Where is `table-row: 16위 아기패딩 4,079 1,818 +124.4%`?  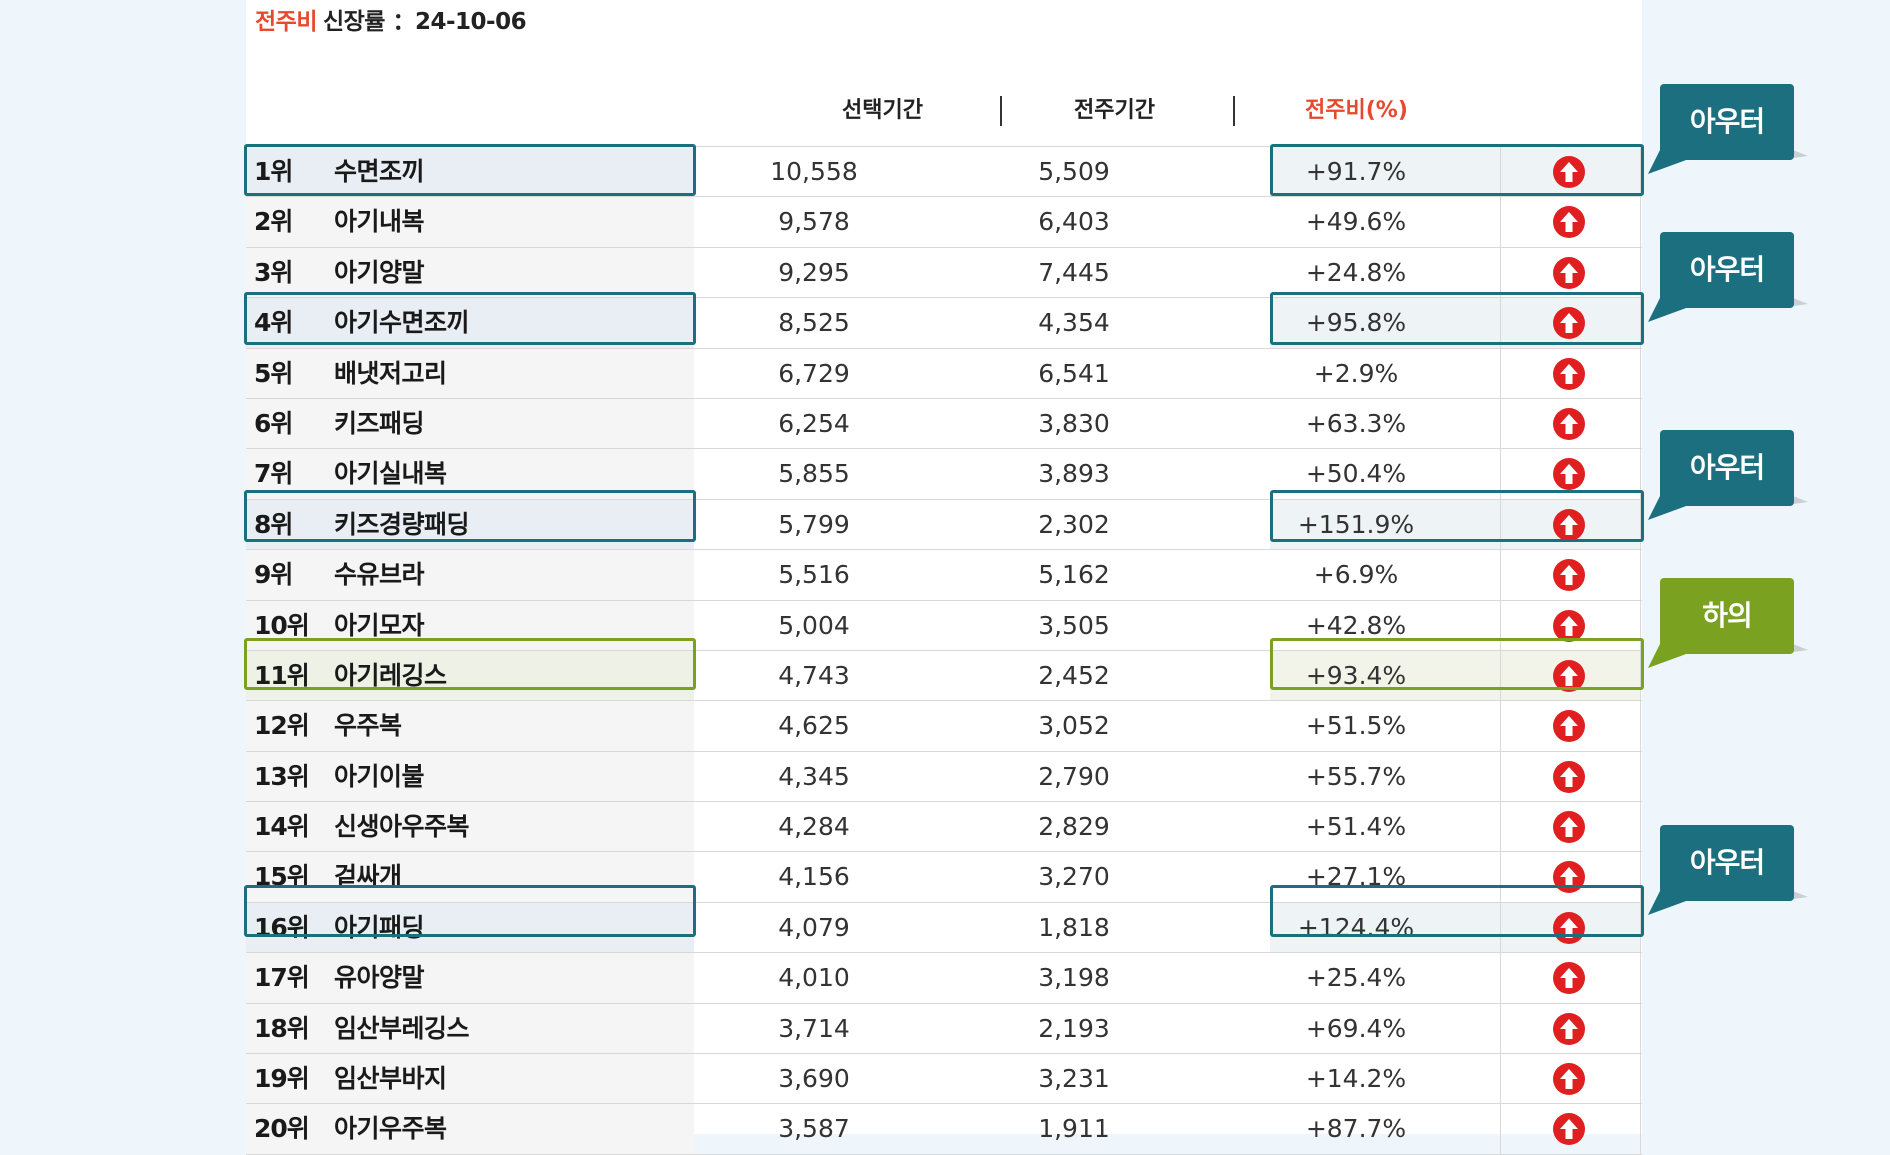
table-row: 16위 아기패딩 4,079 1,818 +124.4% is located at coordinates (944, 928).